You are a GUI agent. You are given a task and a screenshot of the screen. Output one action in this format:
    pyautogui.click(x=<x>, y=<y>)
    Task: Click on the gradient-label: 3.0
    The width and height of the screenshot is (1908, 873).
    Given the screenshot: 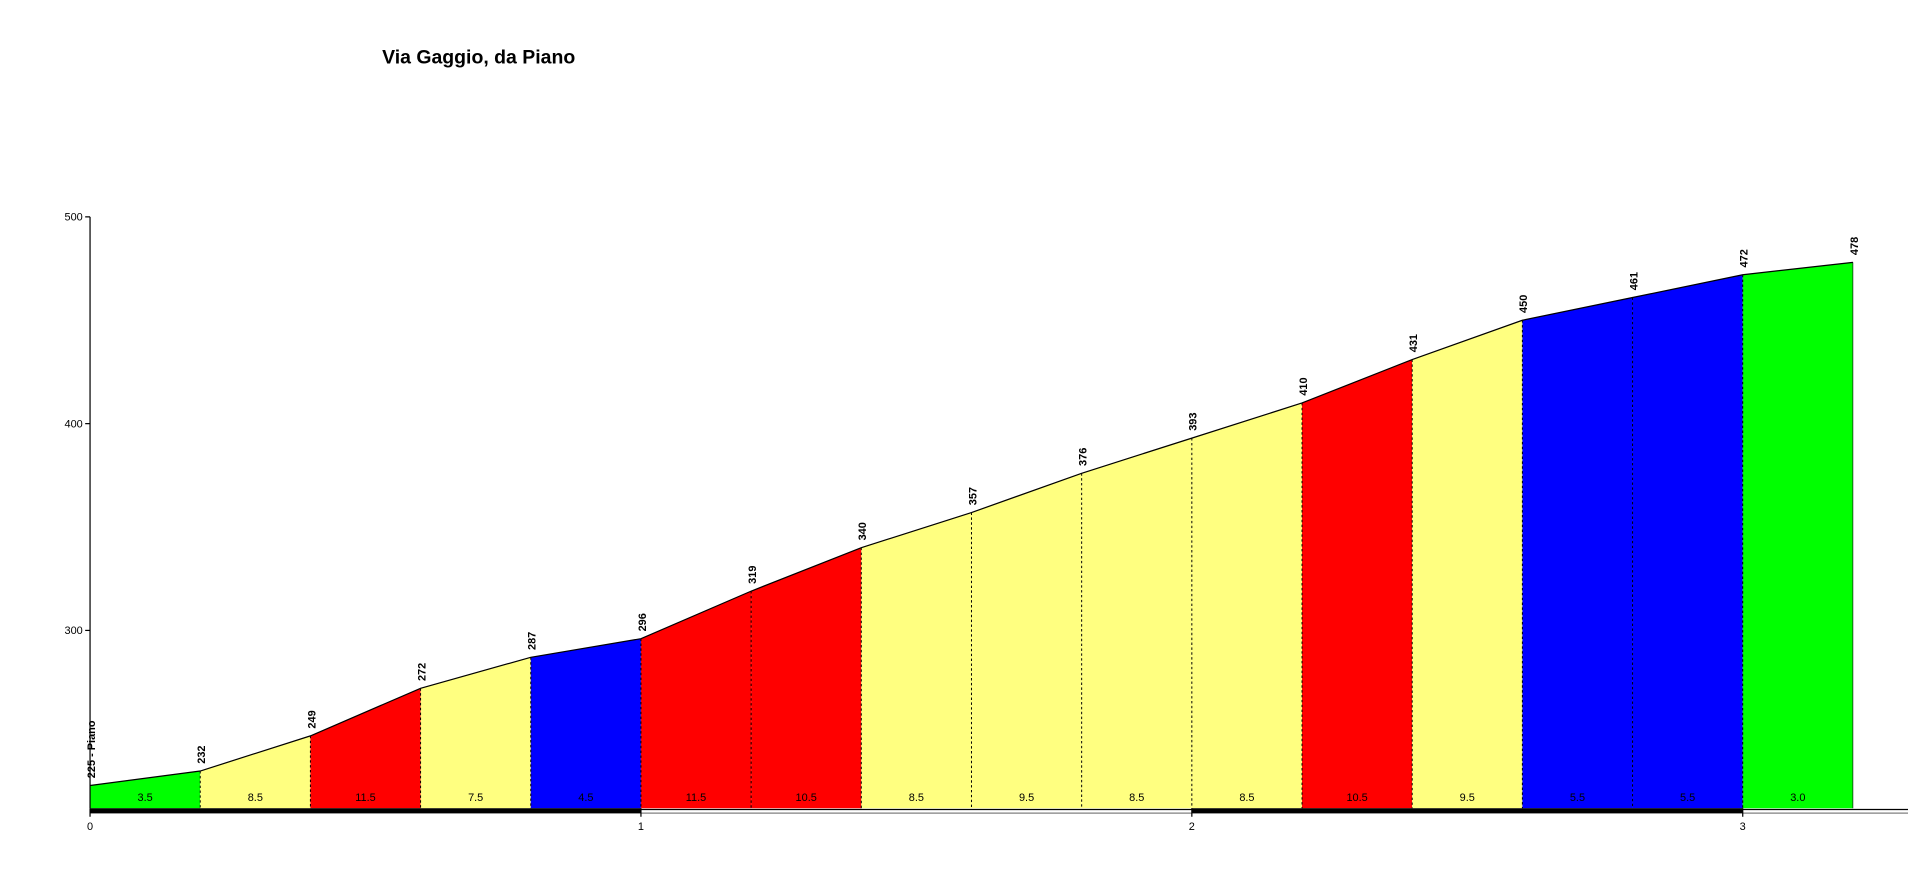 What is the action you would take?
    pyautogui.click(x=1797, y=798)
    